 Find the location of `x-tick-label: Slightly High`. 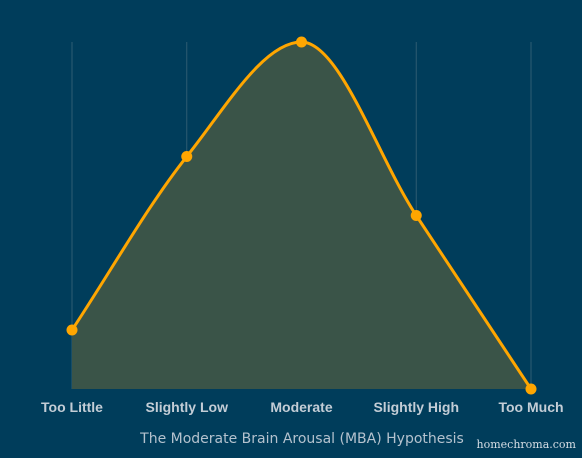

x-tick-label: Slightly High is located at coordinates (416, 407).